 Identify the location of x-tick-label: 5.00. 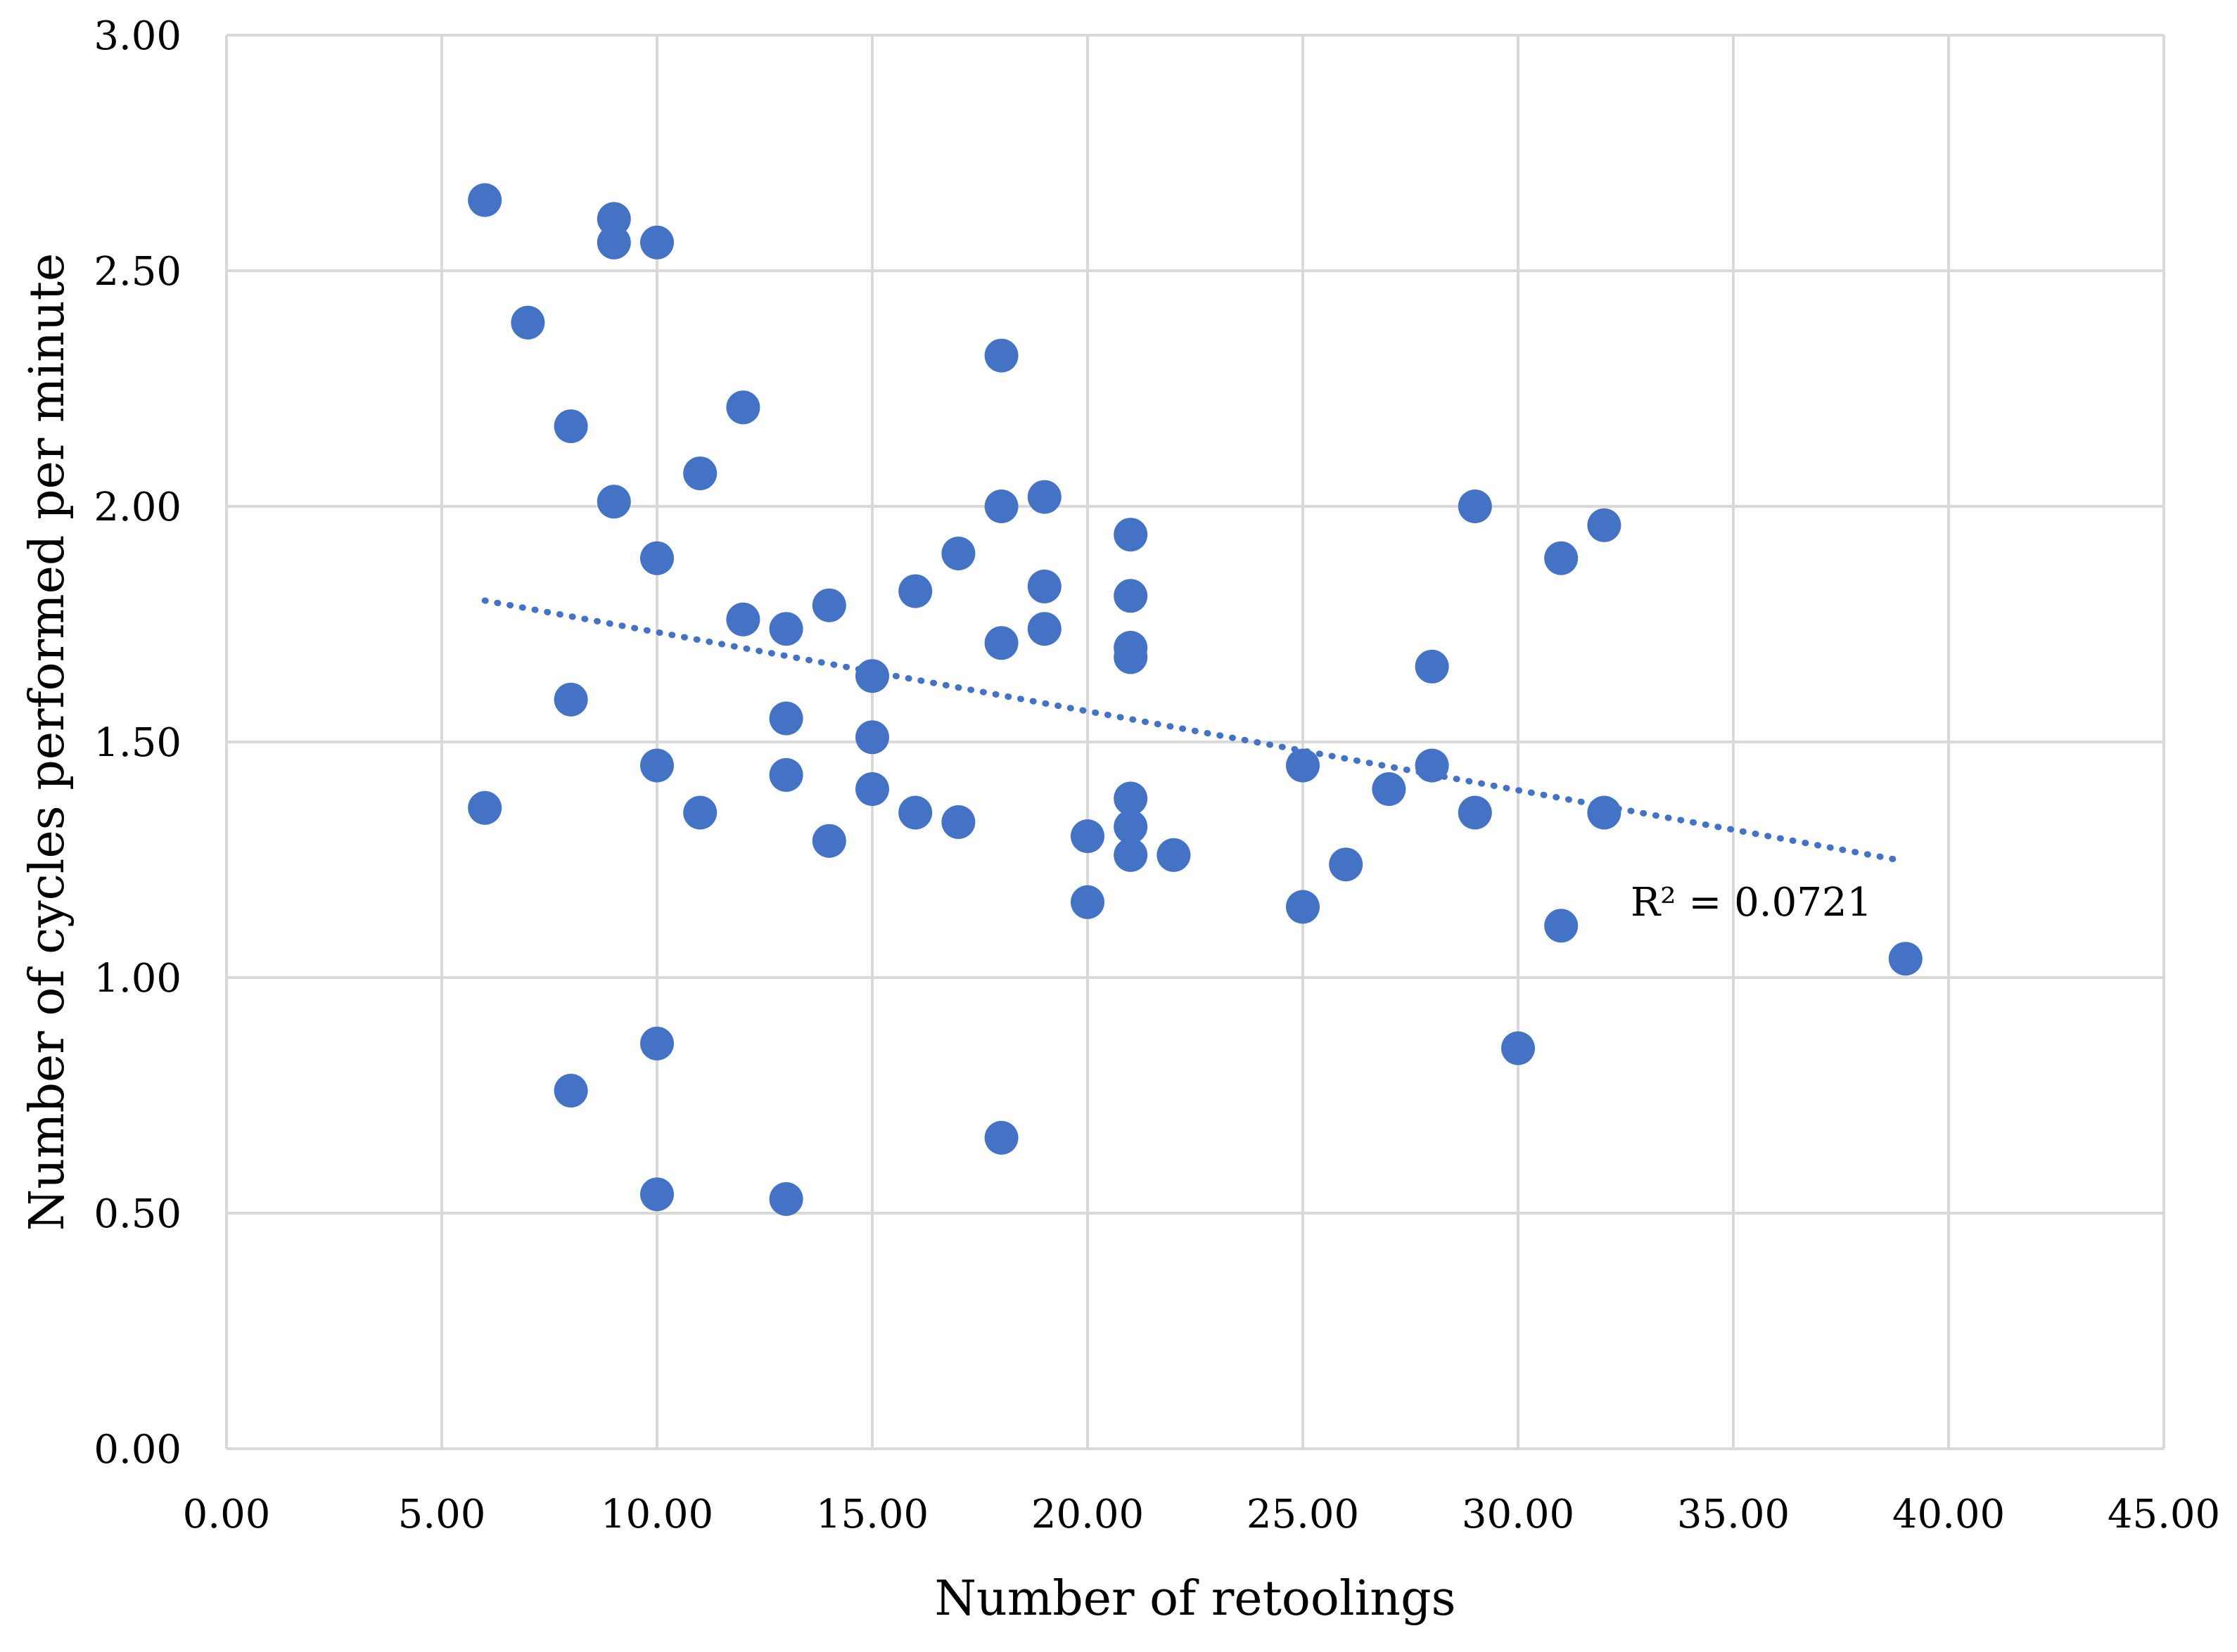
(442, 1515).